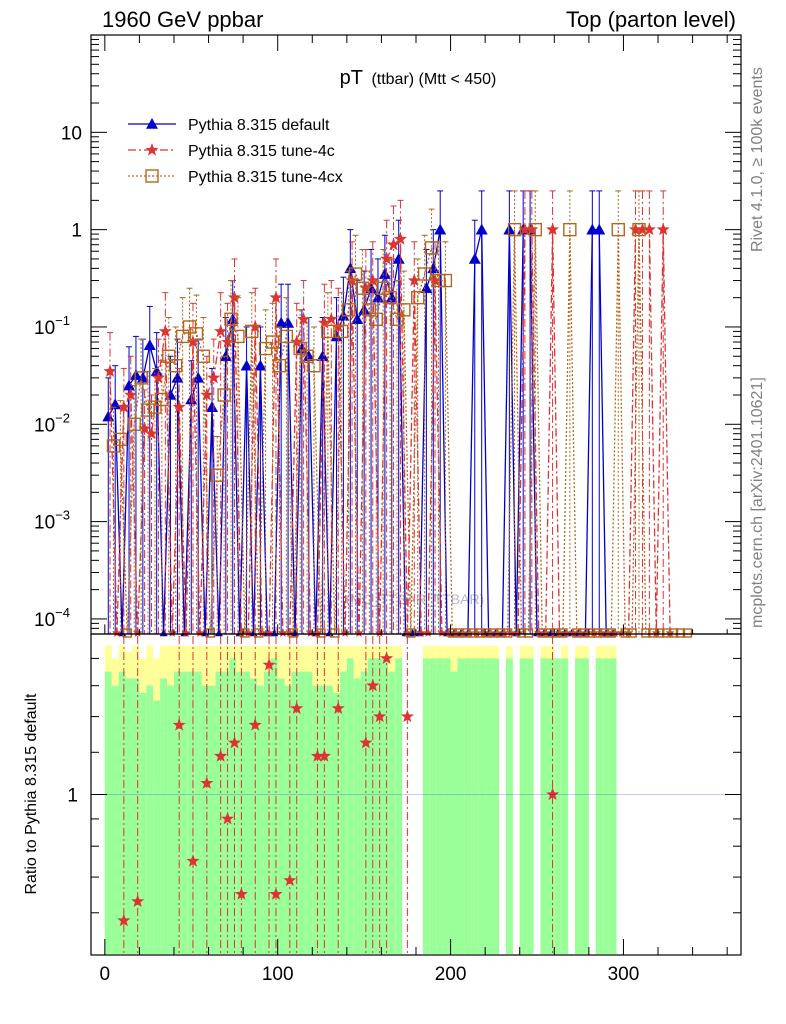 The image size is (786, 1024). I want to click on legend-marker, so click(152, 123).